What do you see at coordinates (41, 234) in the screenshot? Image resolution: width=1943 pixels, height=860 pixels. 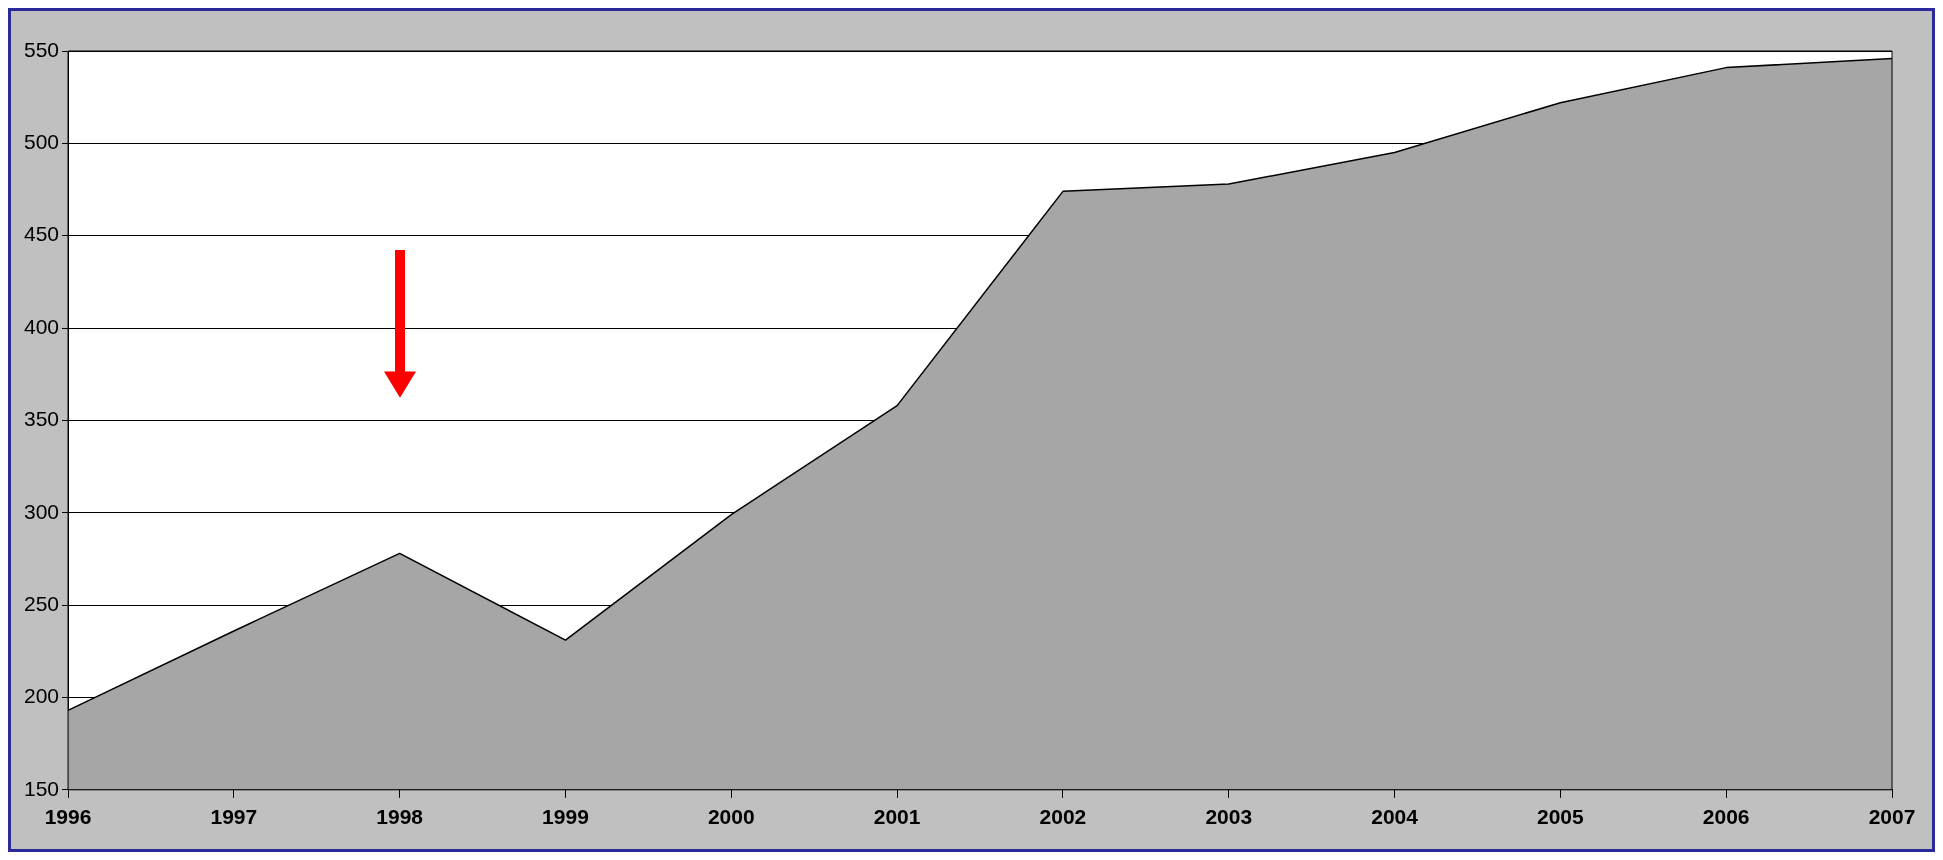 I see `y-tick-label: 450` at bounding box center [41, 234].